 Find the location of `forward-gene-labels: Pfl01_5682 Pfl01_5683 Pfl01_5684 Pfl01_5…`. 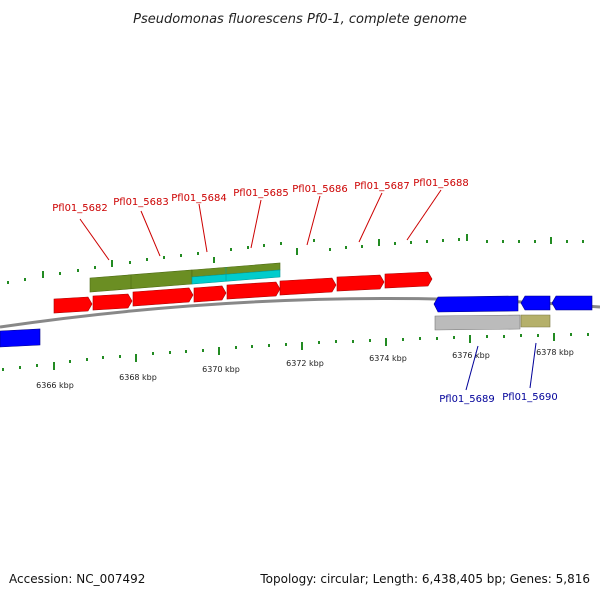

forward-gene-labels: Pfl01_5682 Pfl01_5683 Pfl01_5684 Pfl01_5… is located at coordinates (260, 219).